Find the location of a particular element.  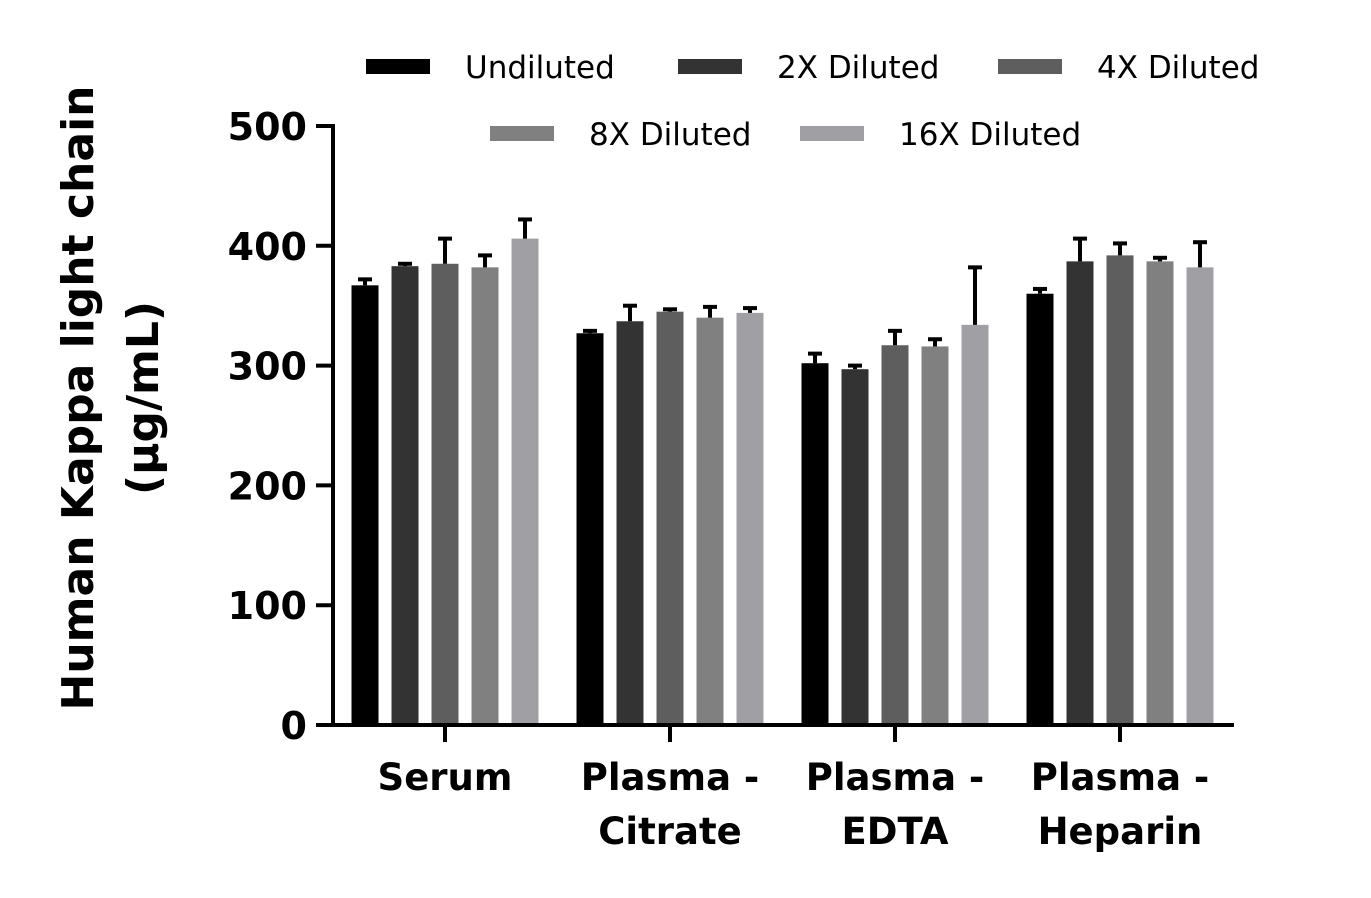

category-label: Serum is located at coordinates (445, 777).